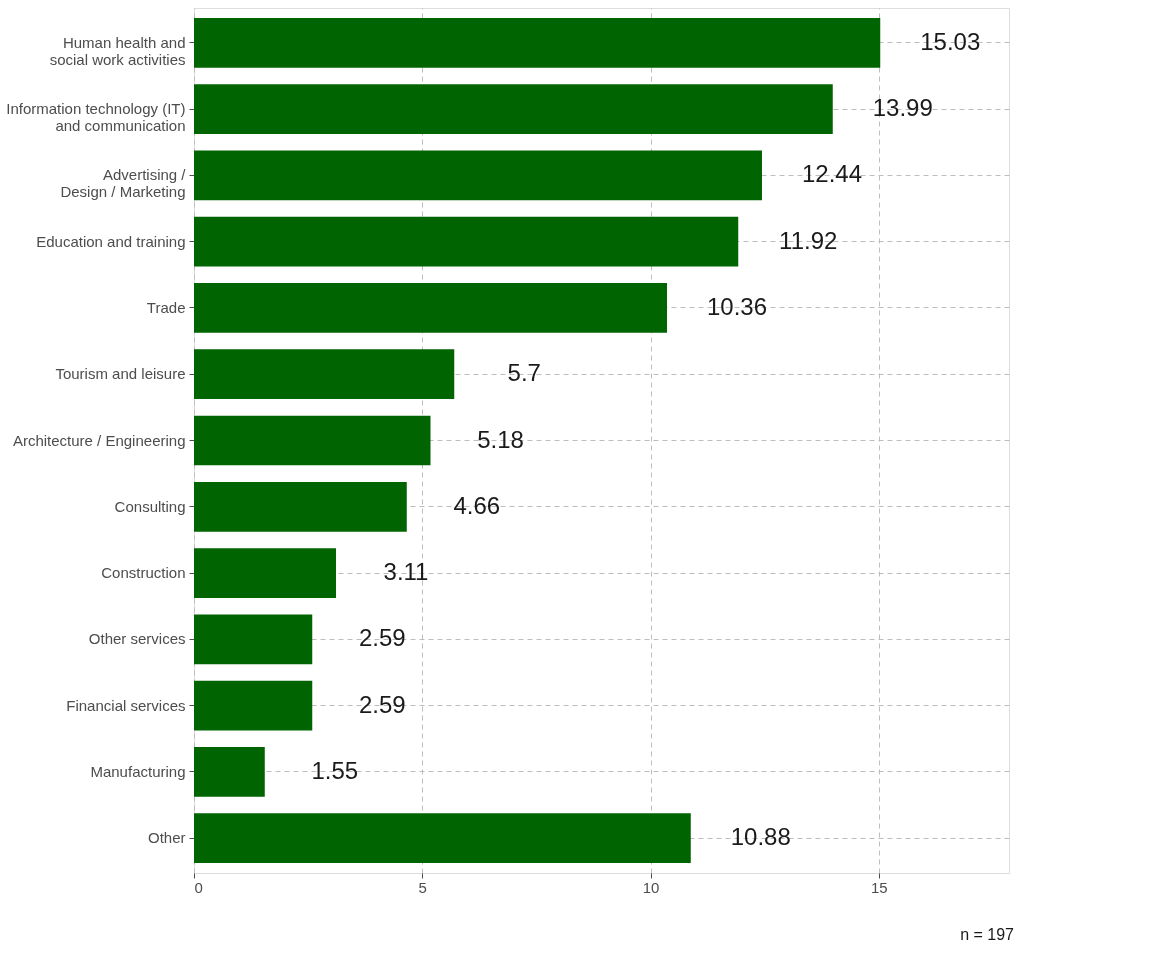 This screenshot has width=1149, height=953. What do you see at coordinates (500, 439) in the screenshot?
I see `data-label: 5.18` at bounding box center [500, 439].